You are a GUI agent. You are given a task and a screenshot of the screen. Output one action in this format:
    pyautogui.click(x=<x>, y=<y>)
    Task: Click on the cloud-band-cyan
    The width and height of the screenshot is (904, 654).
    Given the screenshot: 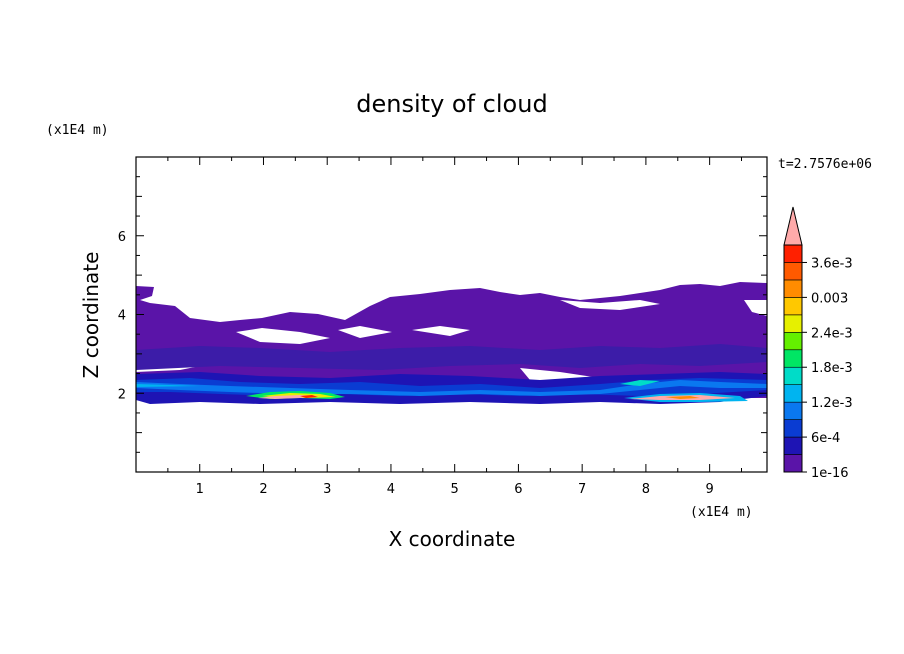 What is the action you would take?
    pyautogui.click(x=168, y=385)
    